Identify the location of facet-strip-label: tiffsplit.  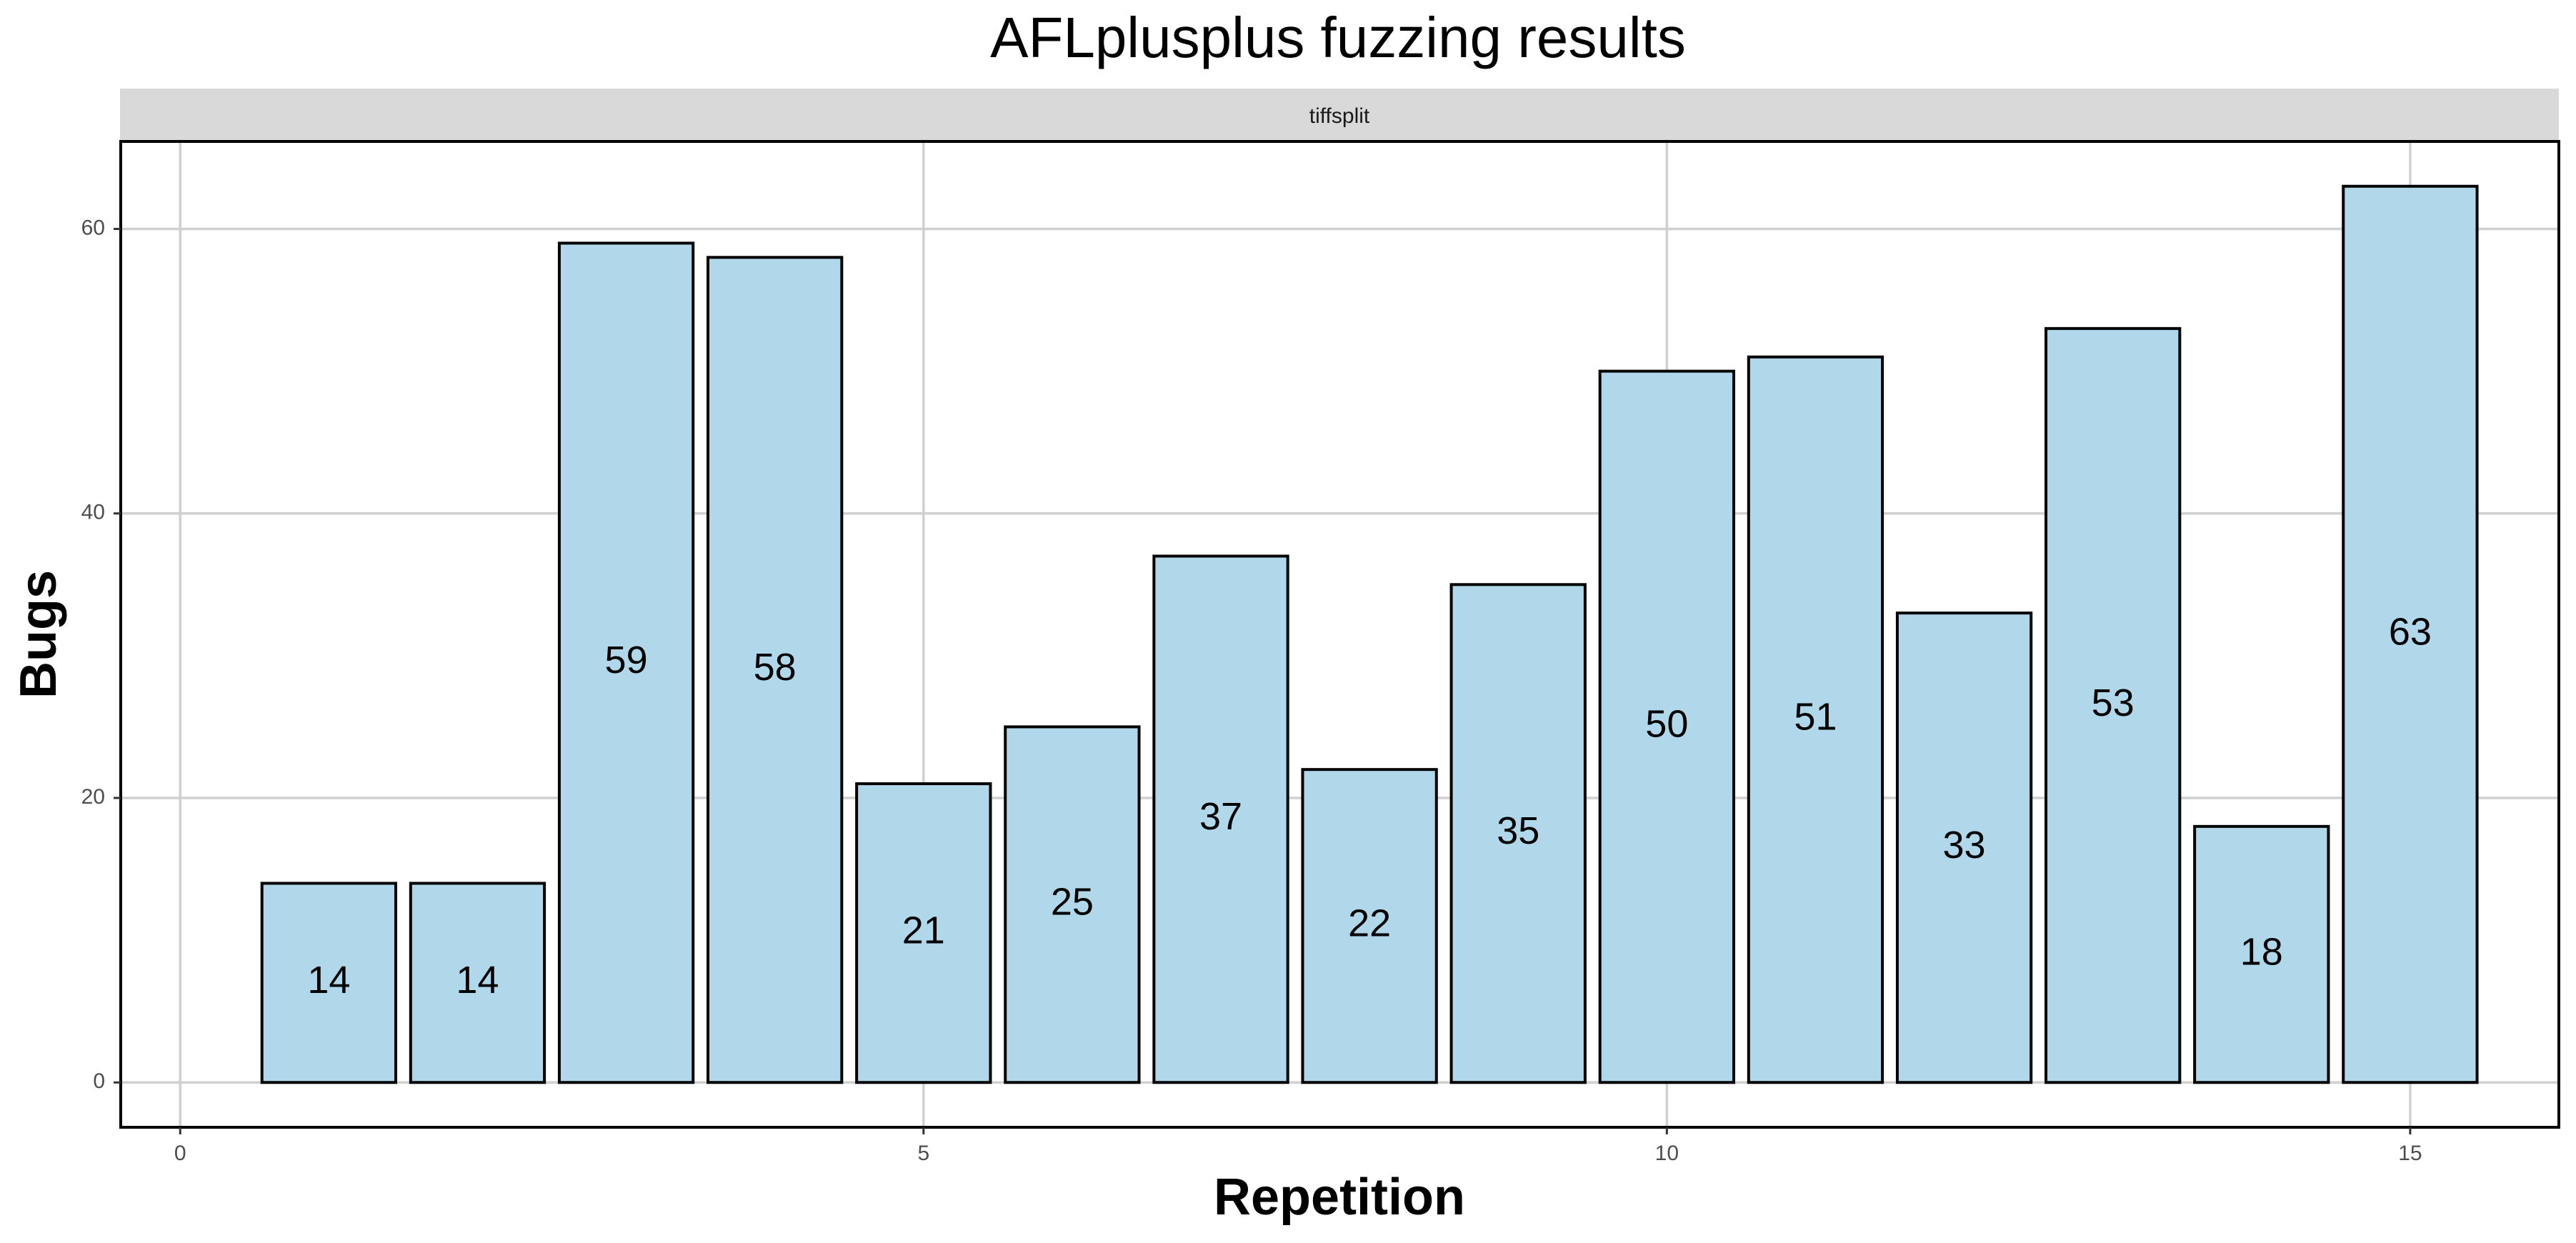
(1339, 116).